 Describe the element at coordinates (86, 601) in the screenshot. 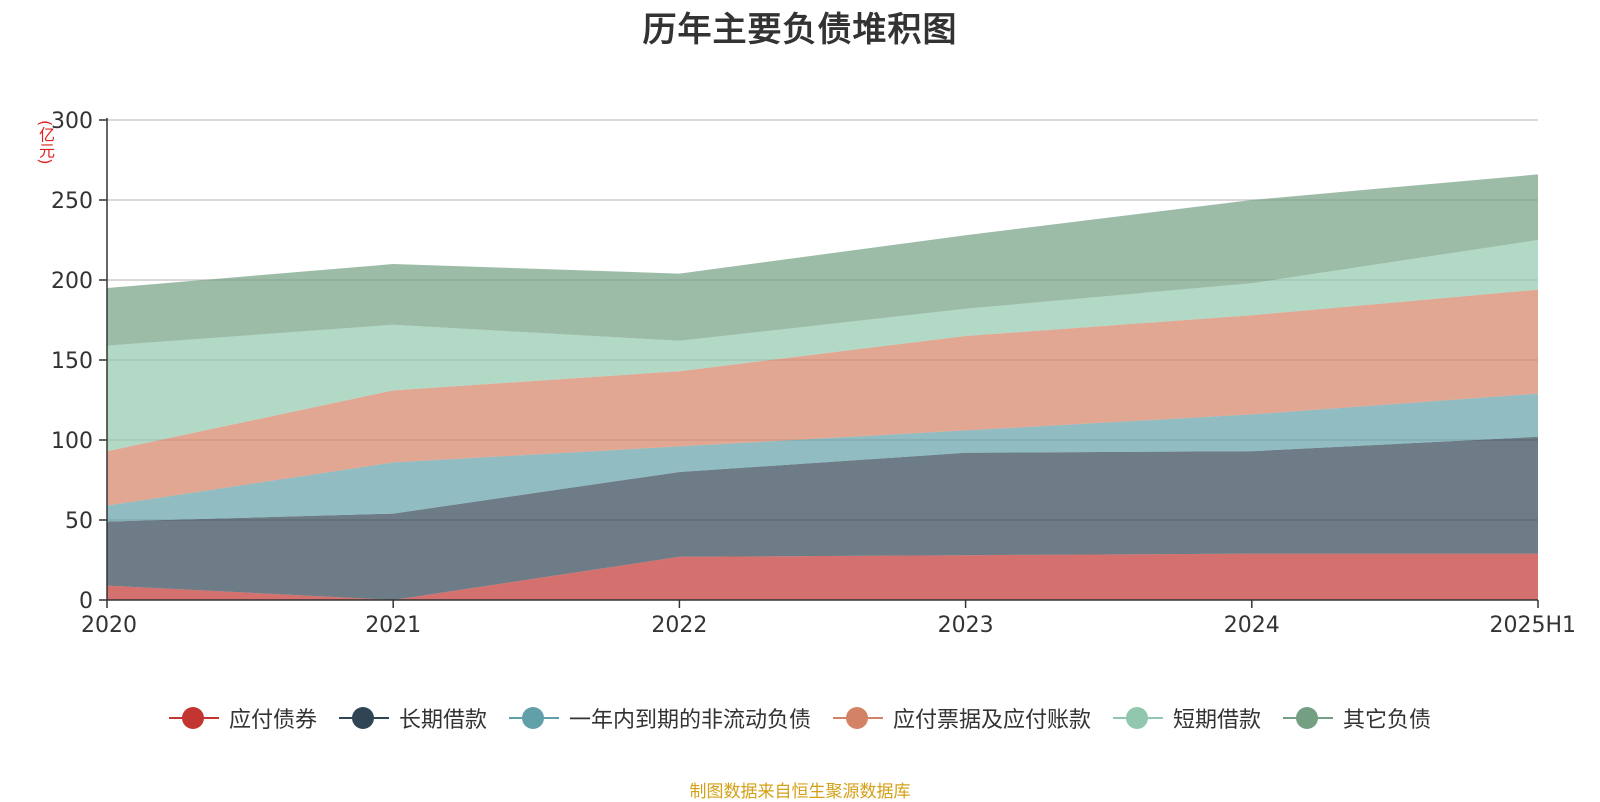

I see `y-tick-label: 0` at that location.